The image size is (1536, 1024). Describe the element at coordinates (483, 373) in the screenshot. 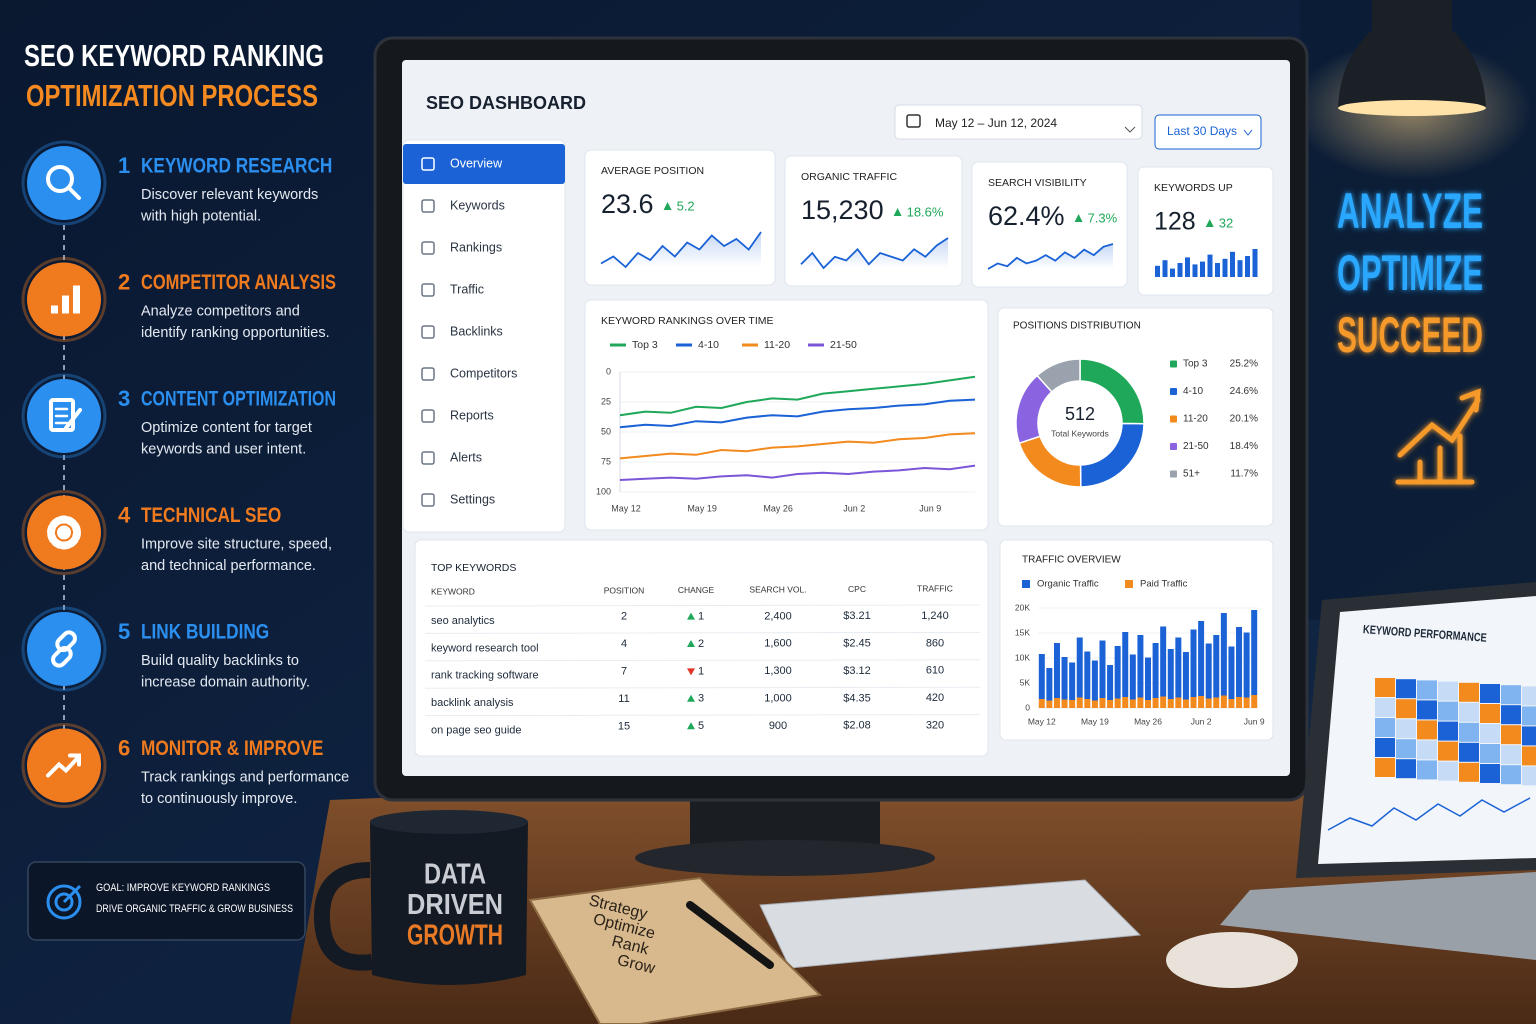

I see `nav-item: Competitors` at that location.